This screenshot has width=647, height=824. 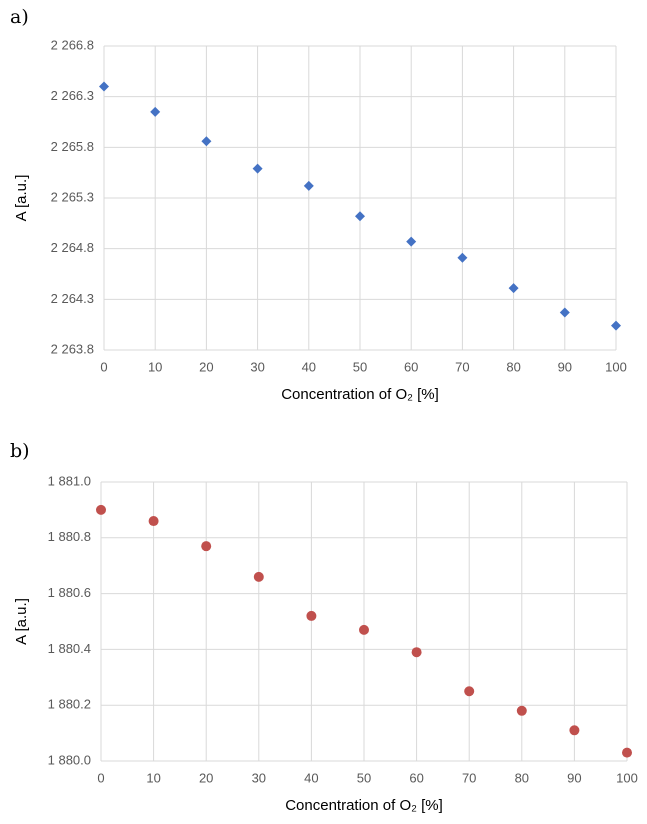 I want to click on panel-label: b), so click(x=20, y=451).